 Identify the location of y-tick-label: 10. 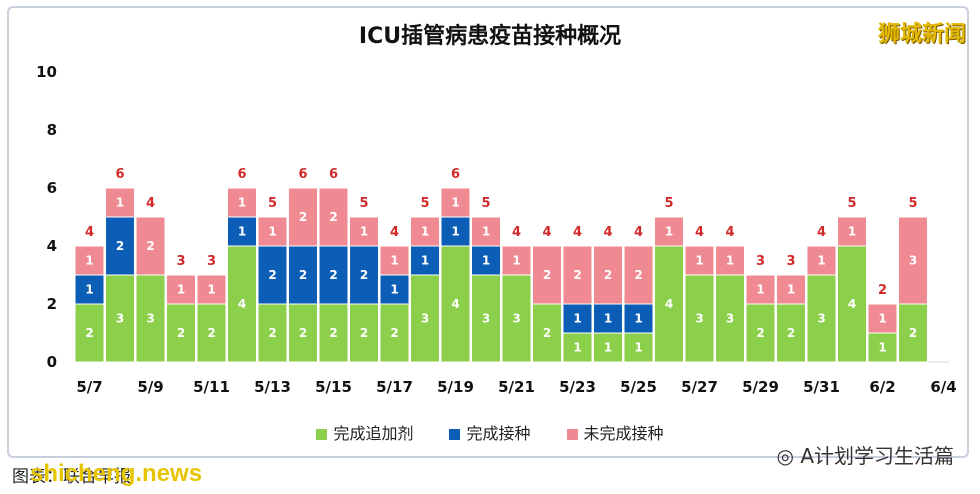
(46, 72).